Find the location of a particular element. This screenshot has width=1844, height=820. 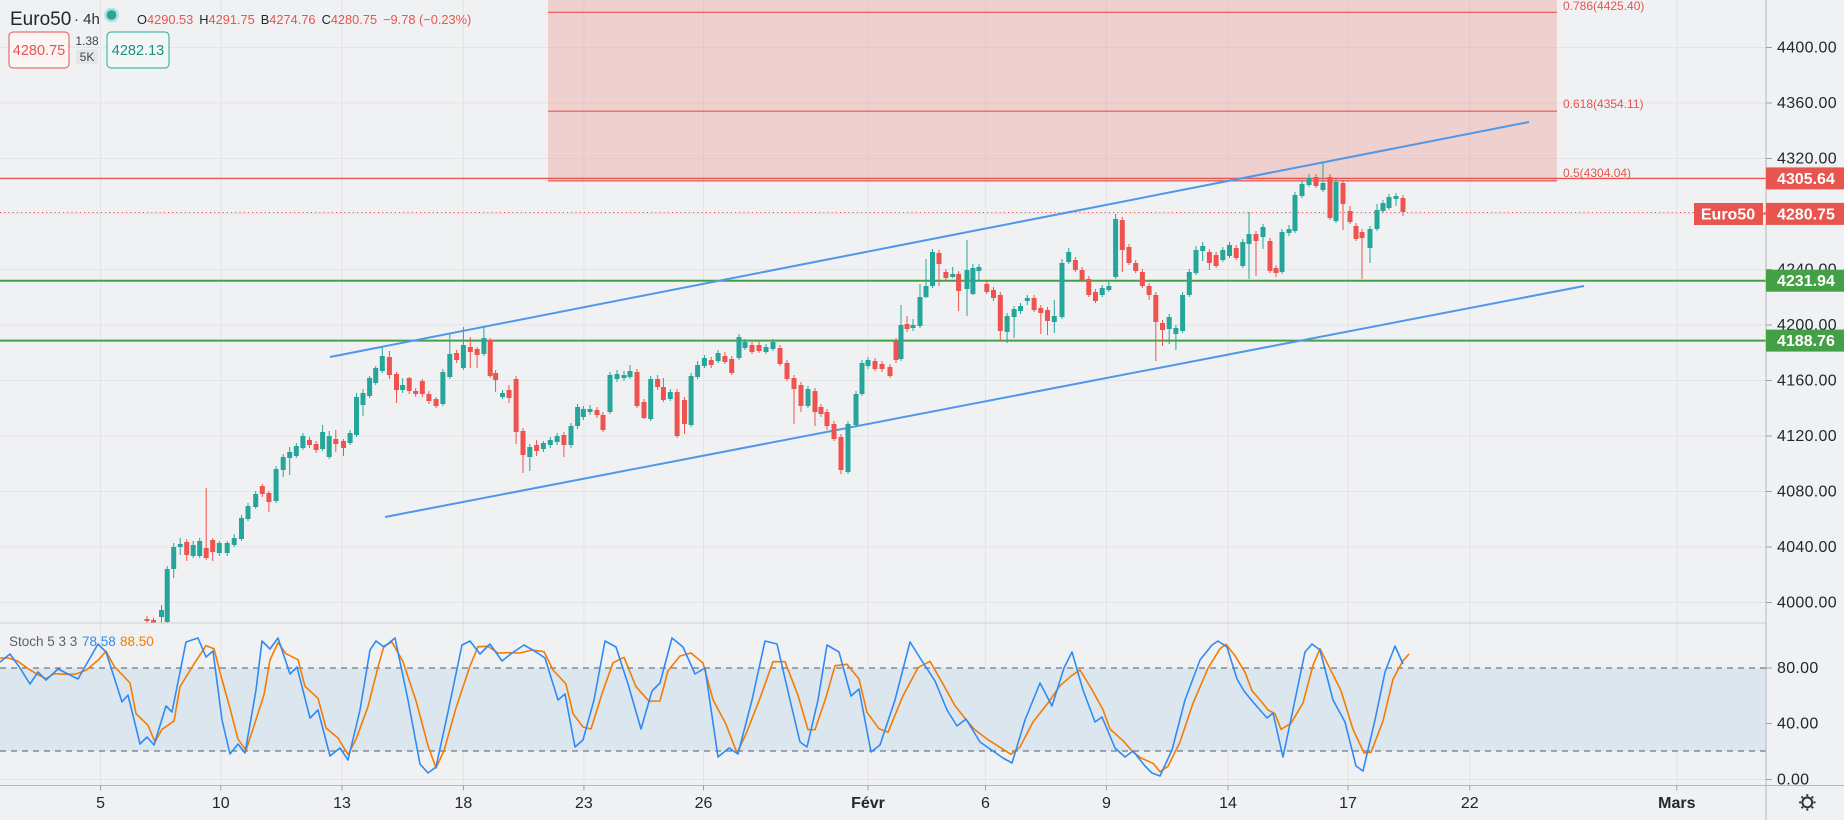

svg-text: 4000.00 is located at coordinates (1807, 603).